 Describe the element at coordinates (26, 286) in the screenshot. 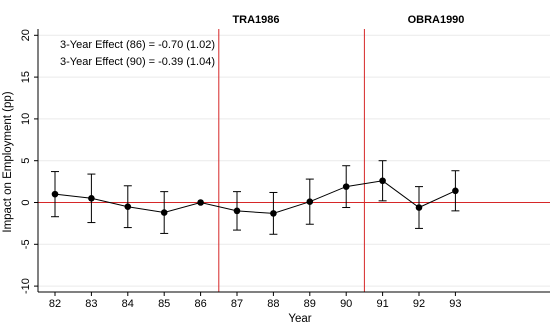

I see `y-tick-label: -10` at that location.